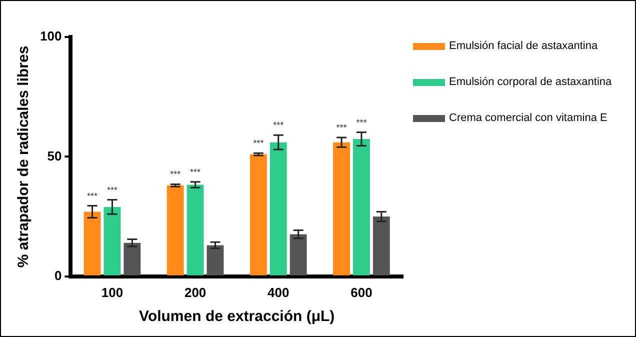 The image size is (636, 337). Describe the element at coordinates (51, 36) in the screenshot. I see `y-tick-label: 100` at that location.